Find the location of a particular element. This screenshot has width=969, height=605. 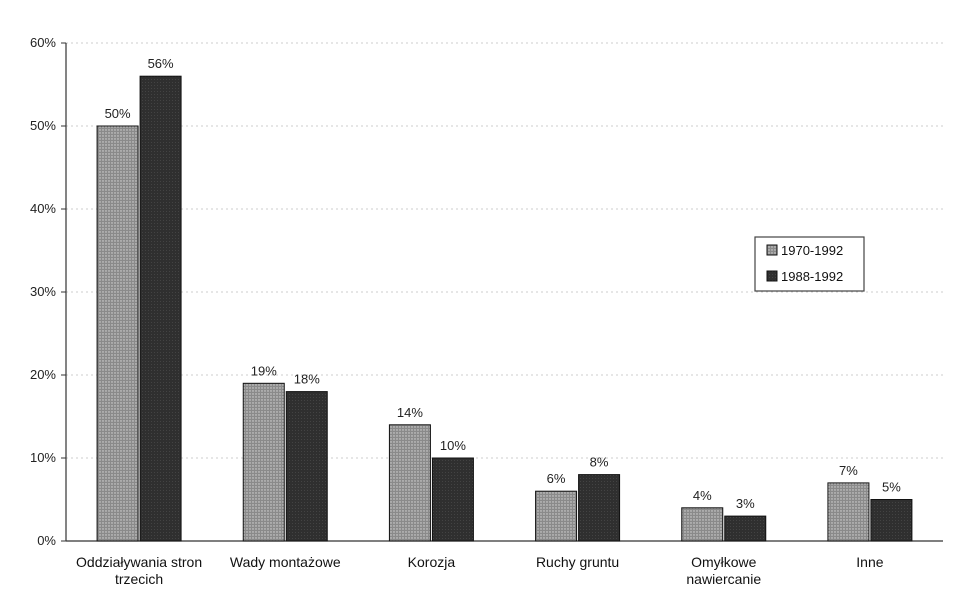

legend-swatch-1988-1992 is located at coordinates (772, 276).